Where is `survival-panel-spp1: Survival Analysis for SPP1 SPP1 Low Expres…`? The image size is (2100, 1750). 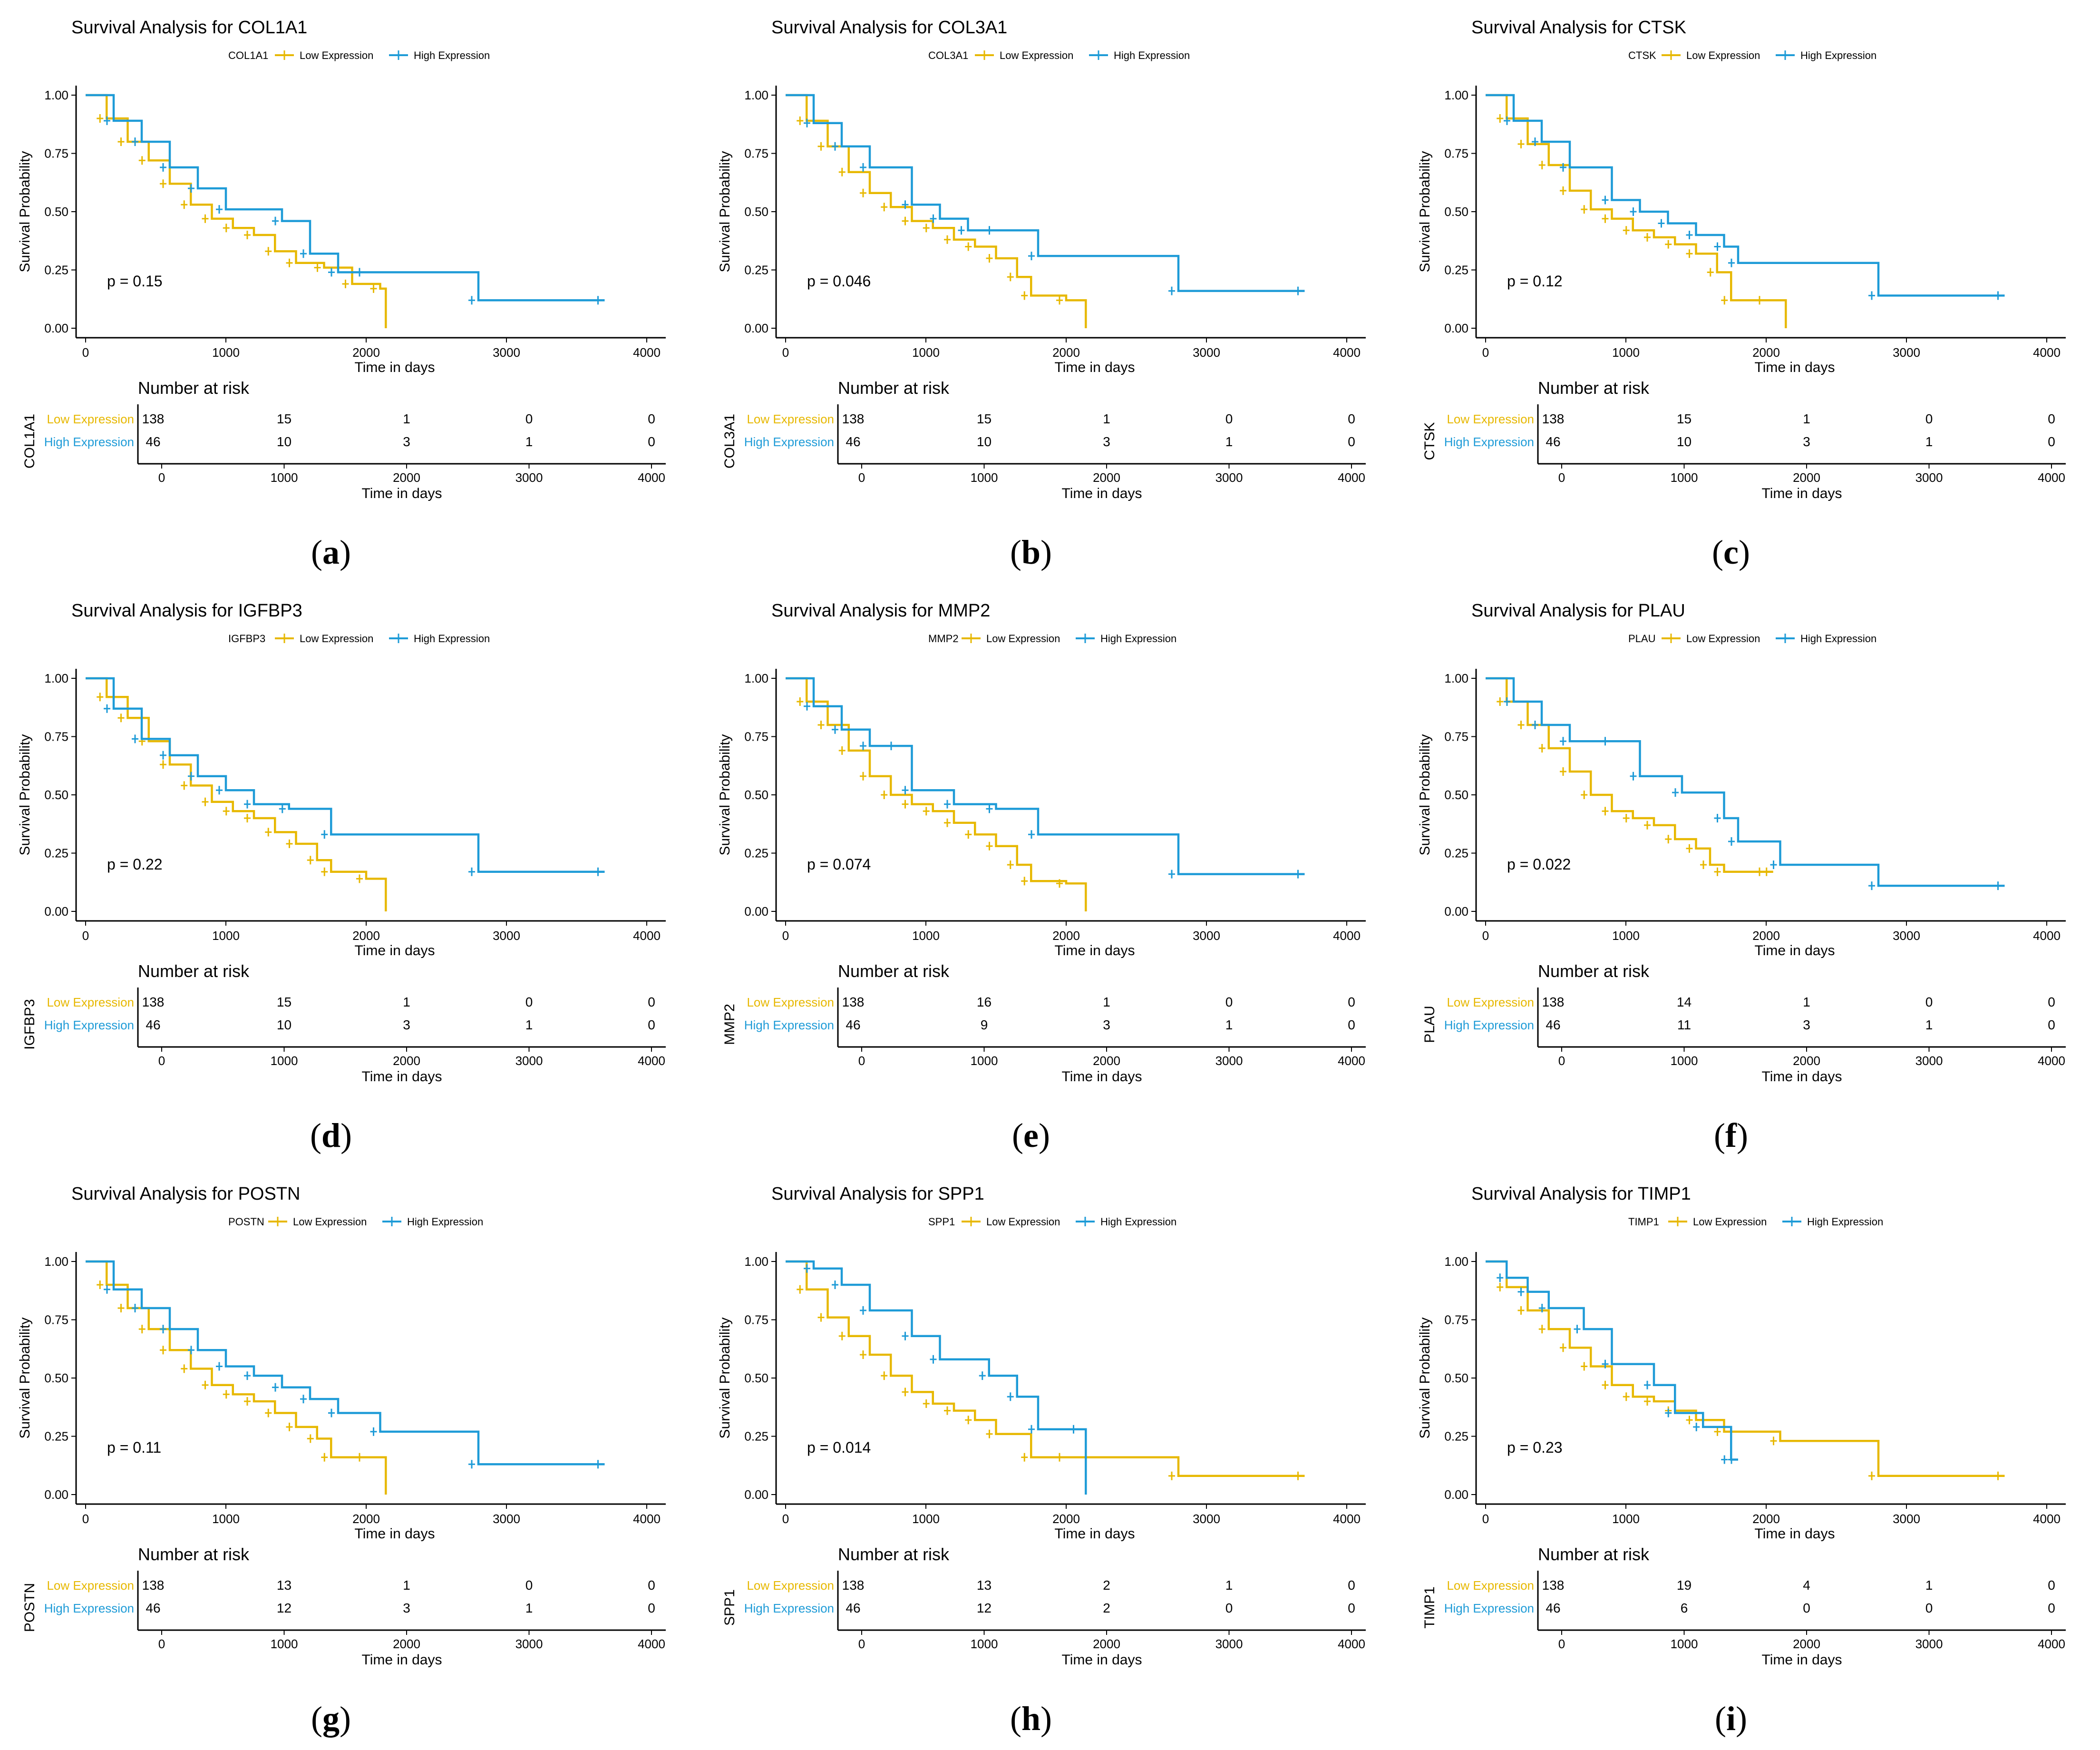 survival-panel-spp1: Survival Analysis for SPP1 SPP1 Low Expres… is located at coordinates (1050, 1458).